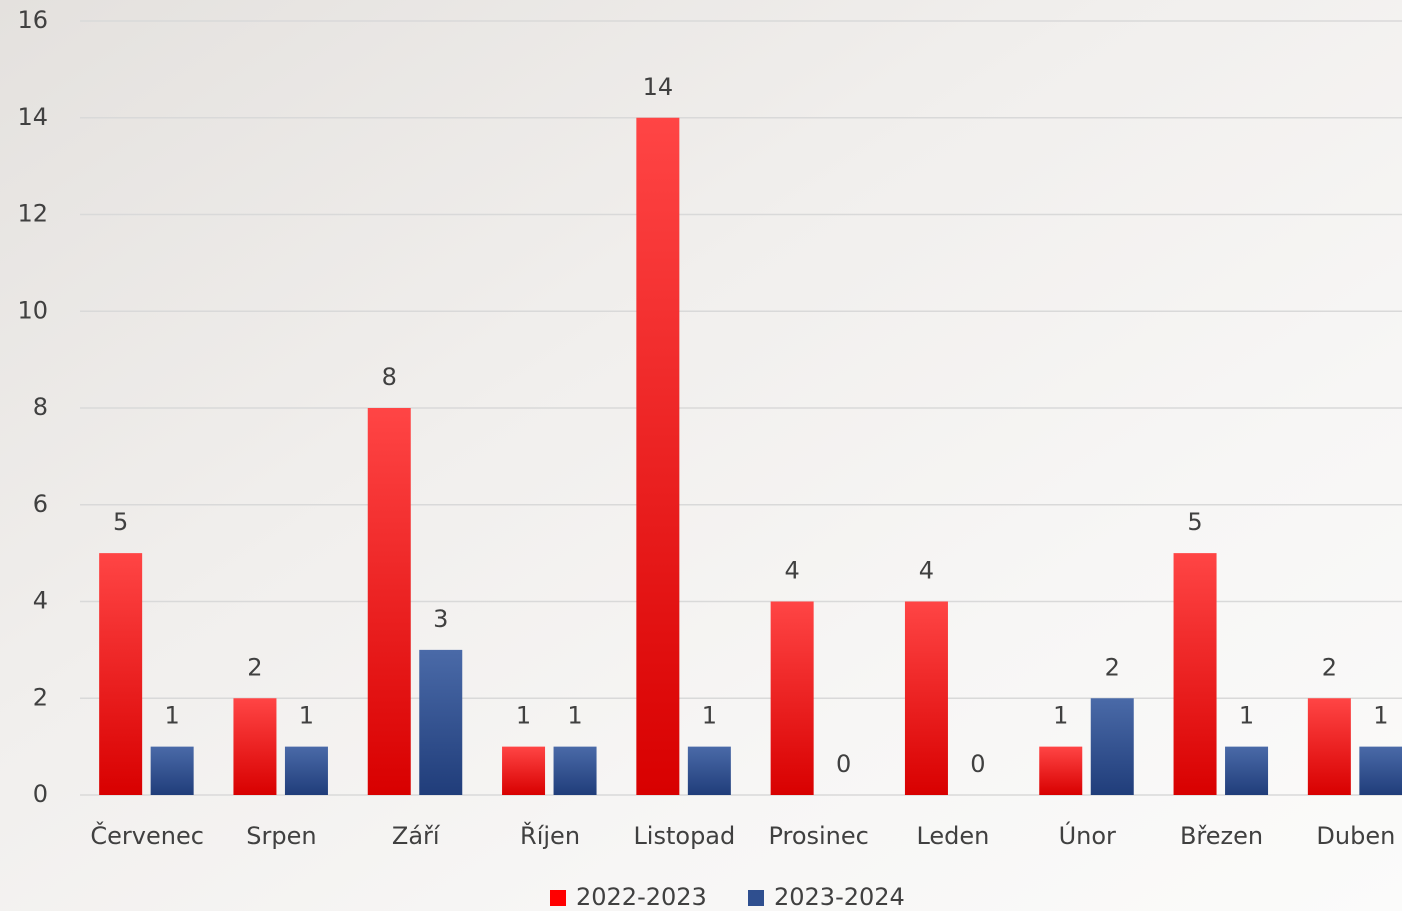  Describe the element at coordinates (32, 310) in the screenshot. I see `y-tick-label: 10` at that location.